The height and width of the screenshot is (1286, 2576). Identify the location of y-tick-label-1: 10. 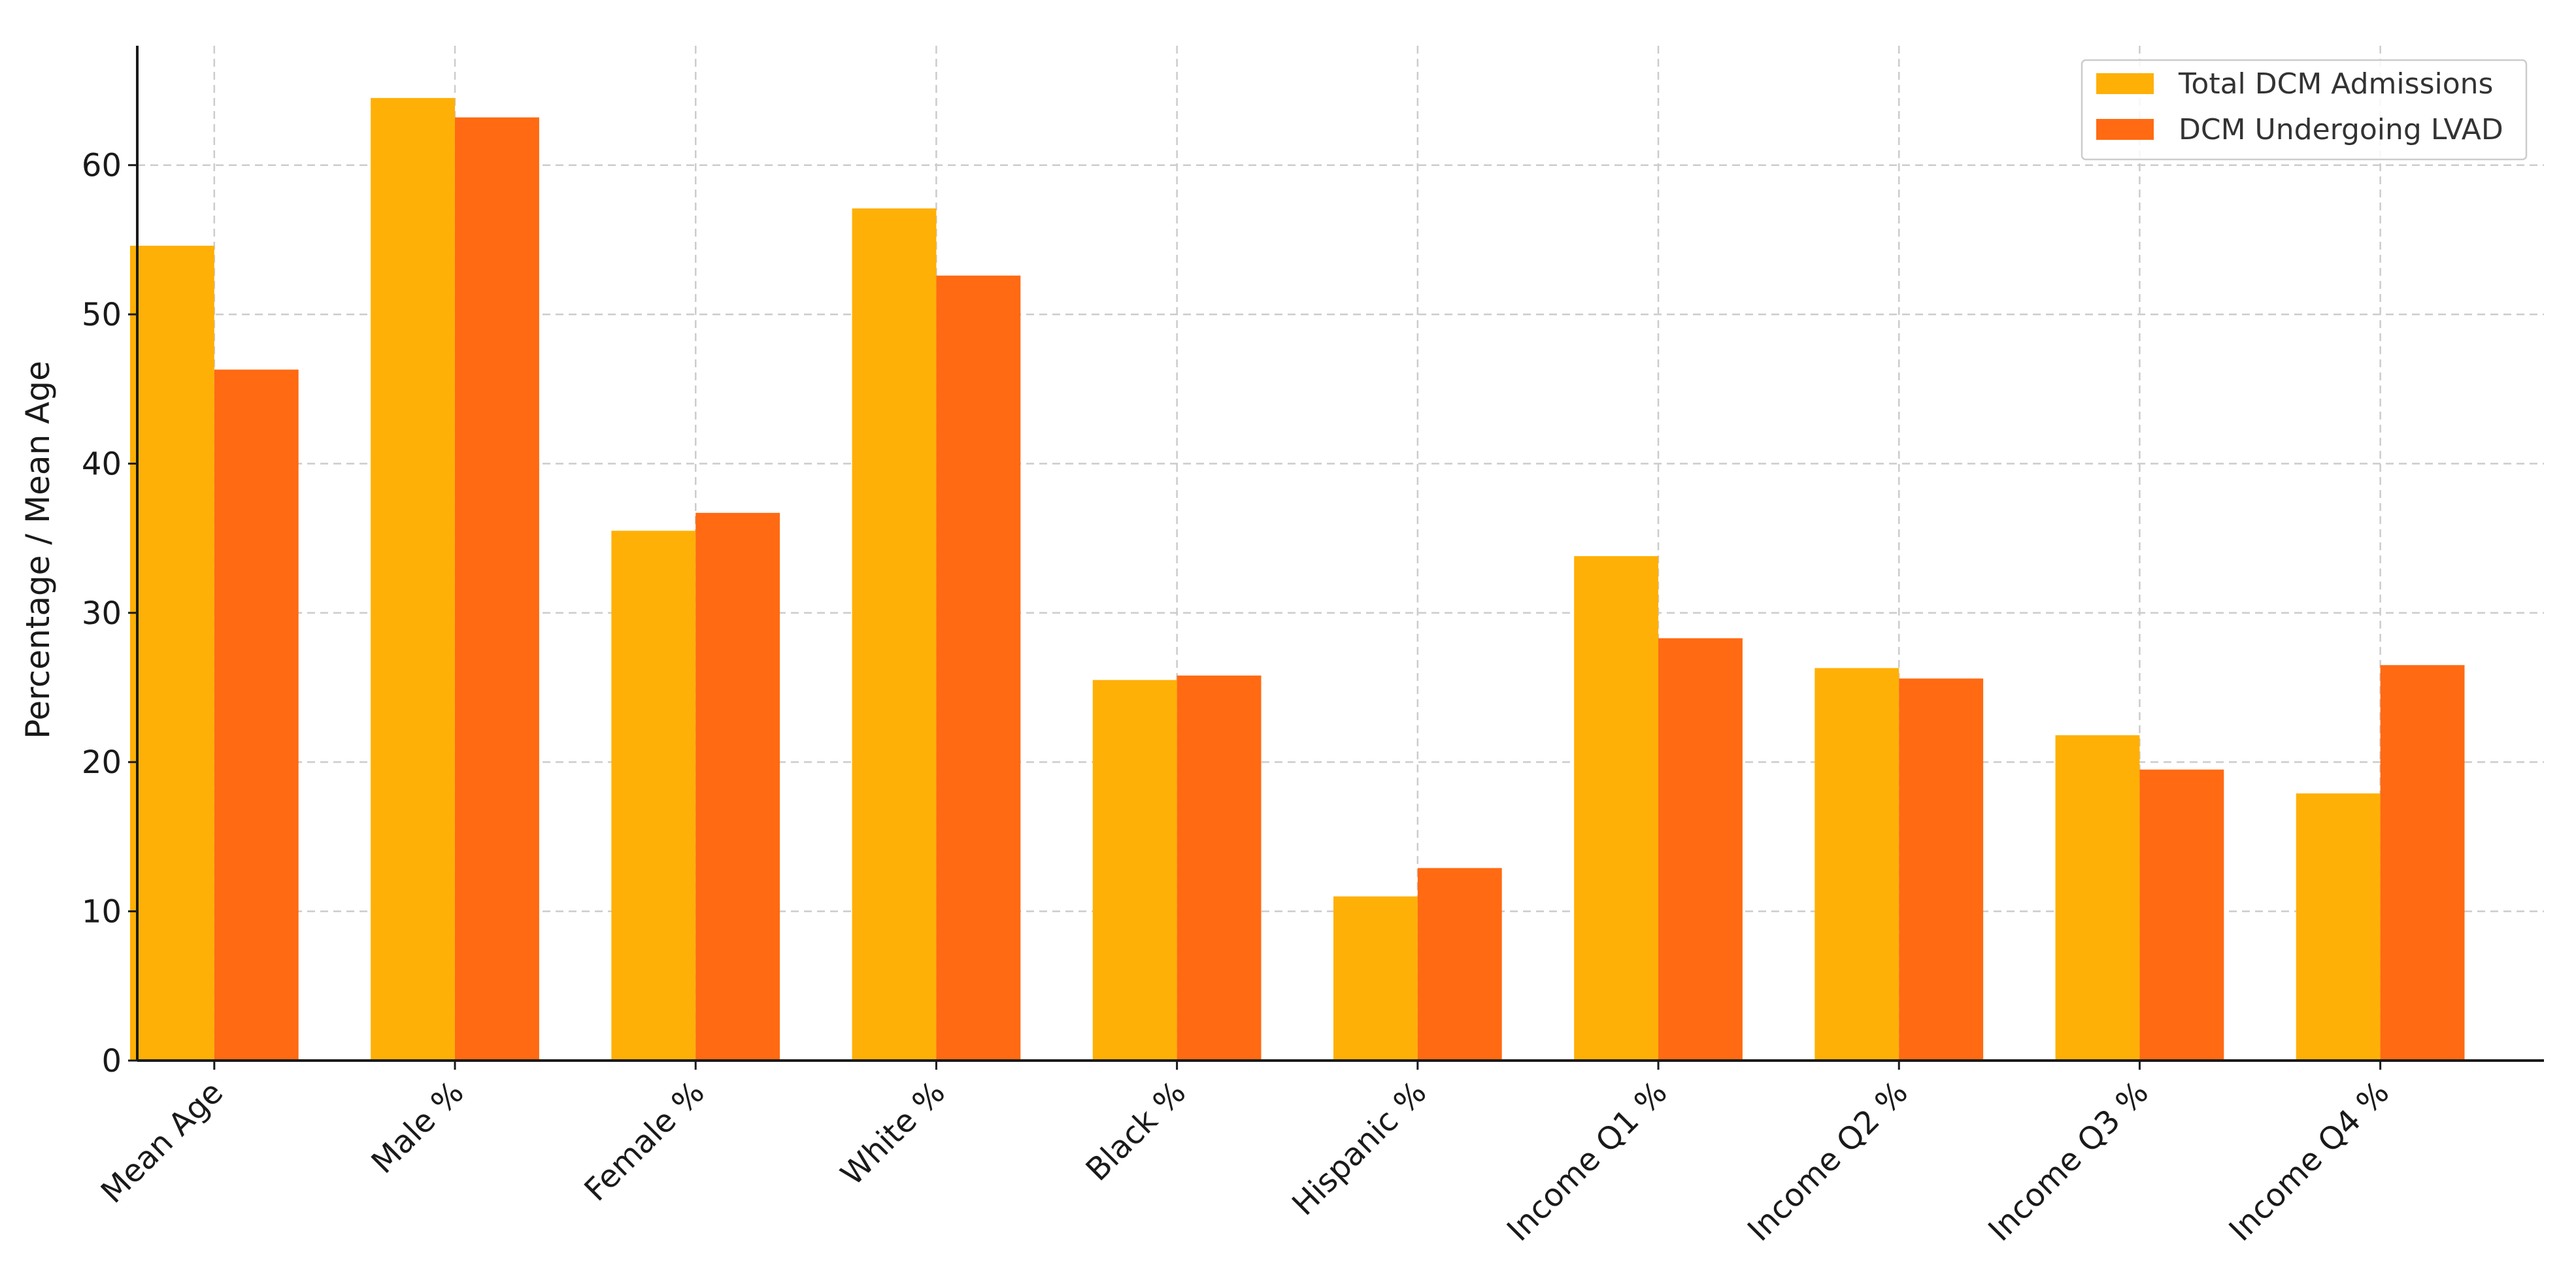
(102, 912).